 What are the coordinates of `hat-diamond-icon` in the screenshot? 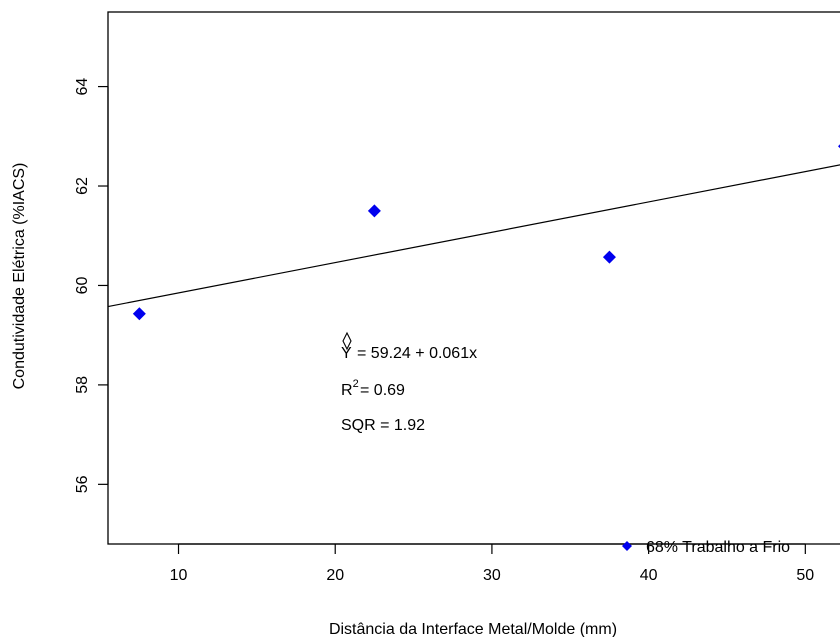 It's located at (347, 341).